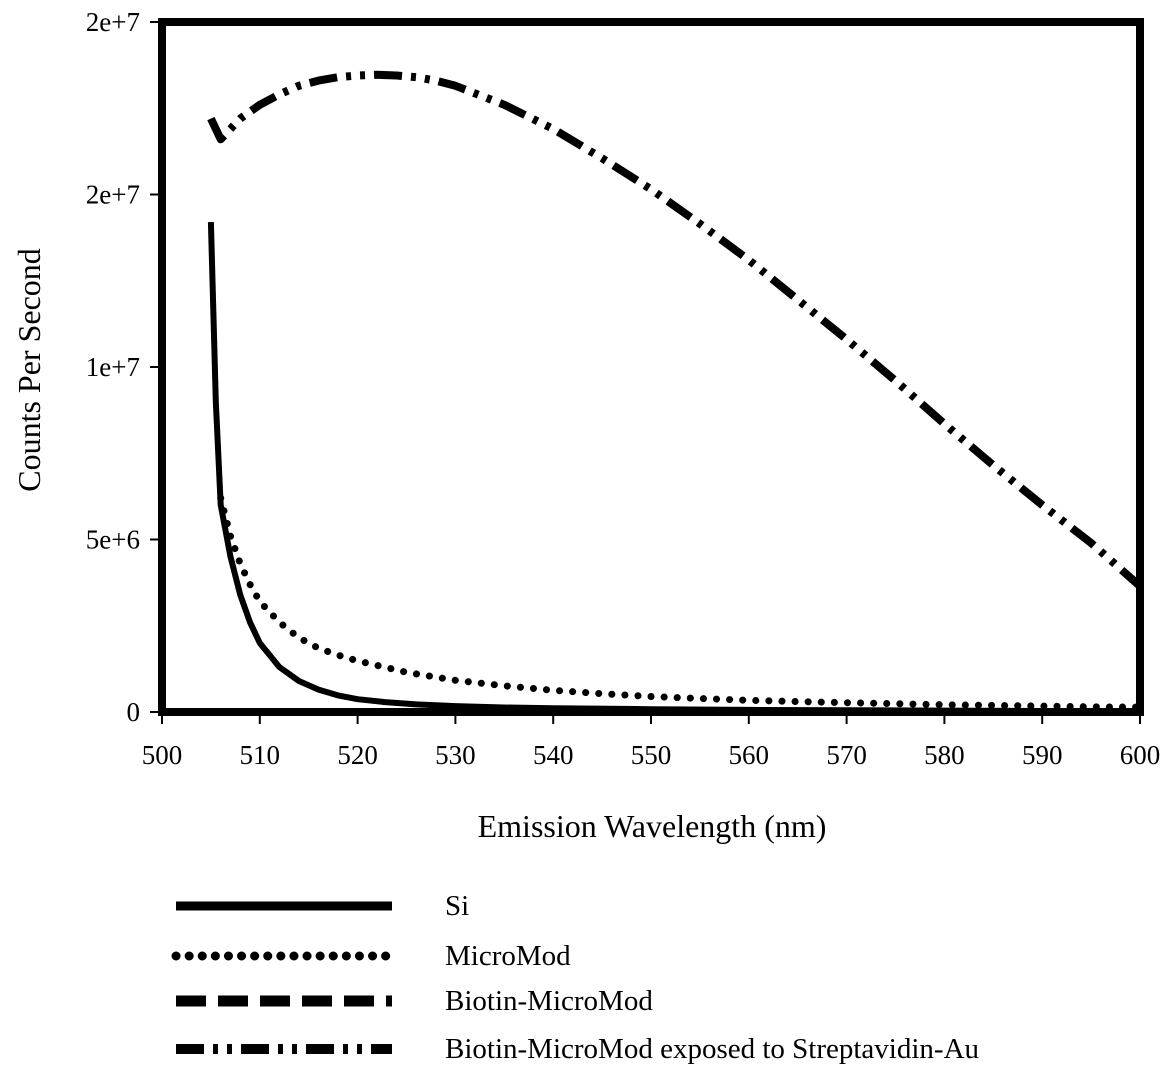 The height and width of the screenshot is (1079, 1171). I want to click on x-tick-label: 520, so click(357, 755).